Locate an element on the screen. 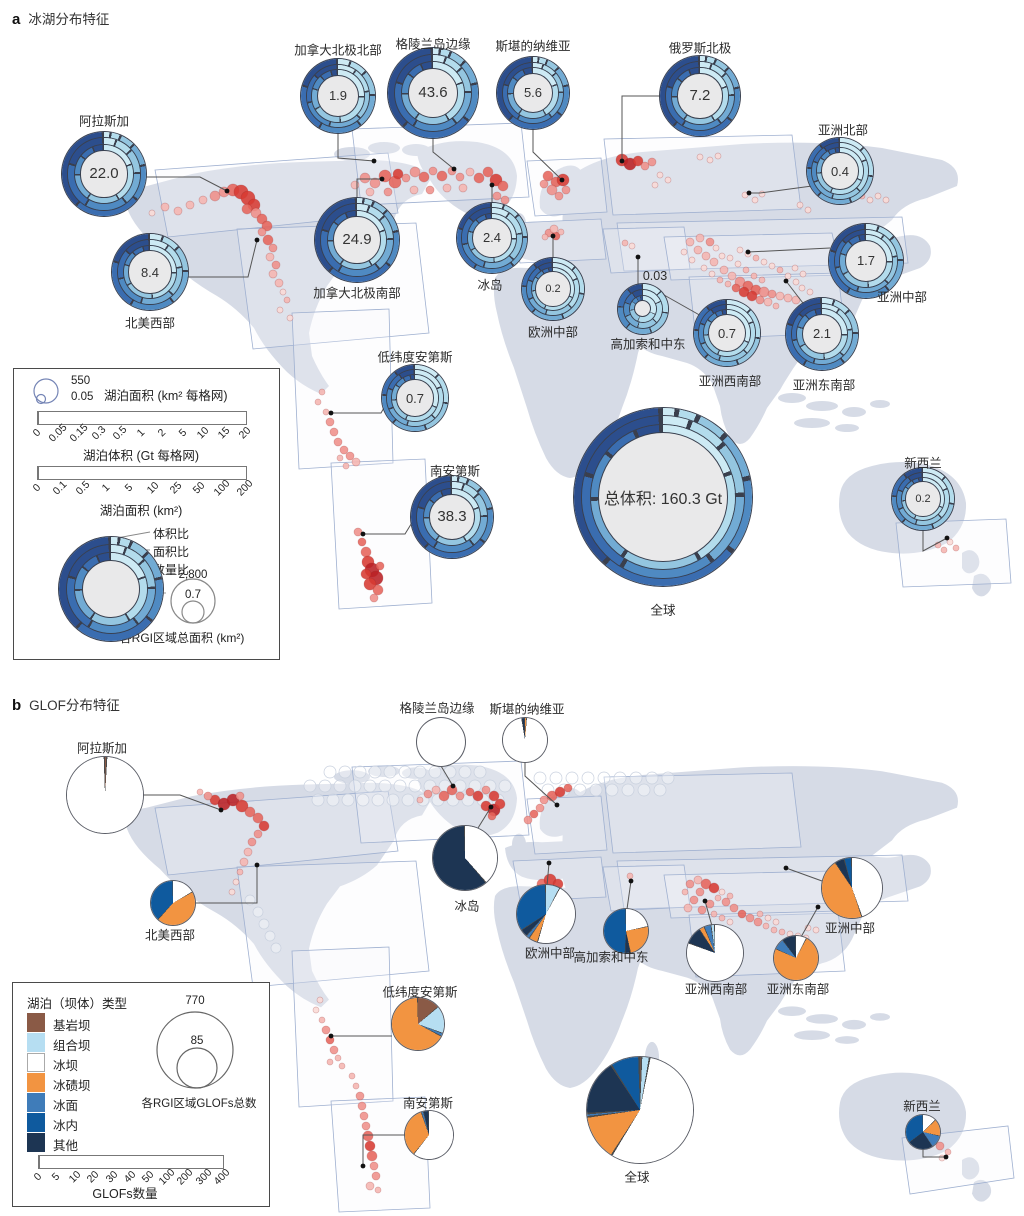 Image resolution: width=1024 pixels, height=1216 pixels. leader-line-greenland is located at coordinates (443, 154).